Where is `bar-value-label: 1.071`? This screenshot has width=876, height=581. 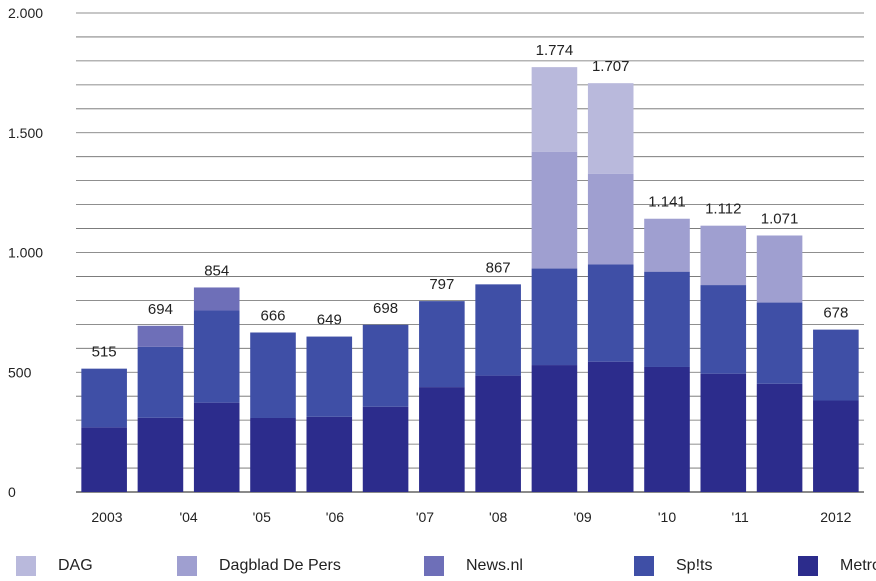 bar-value-label: 1.071 is located at coordinates (780, 218).